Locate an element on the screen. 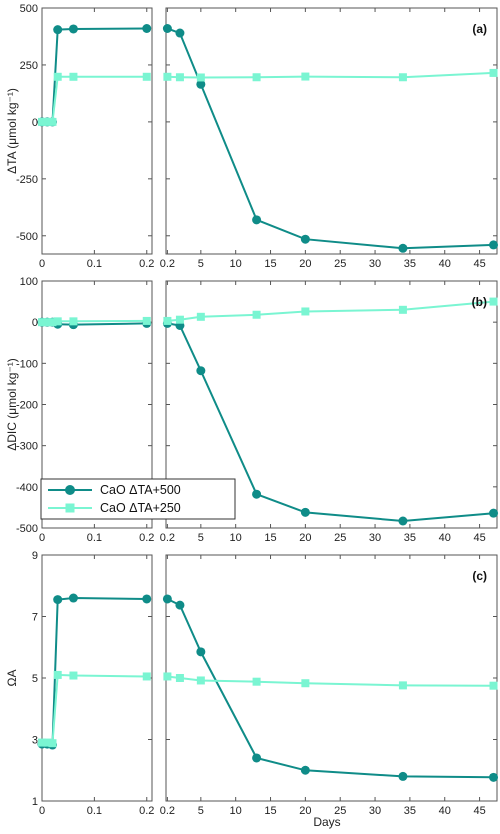 This screenshot has width=500, height=834. subplot-left: 1 3 5 7 9 0 0.1 0.2 is located at coordinates (93, 683).